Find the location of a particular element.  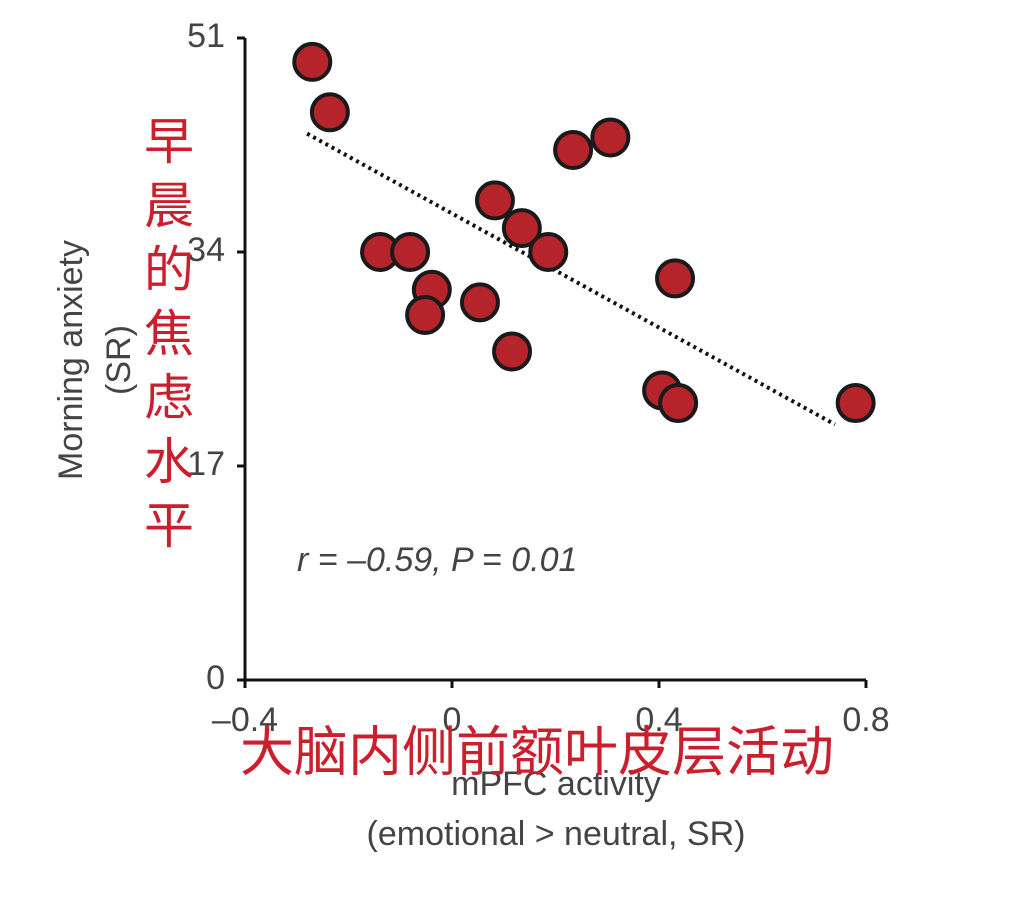

y-tick-label: 0 is located at coordinates (215, 678).